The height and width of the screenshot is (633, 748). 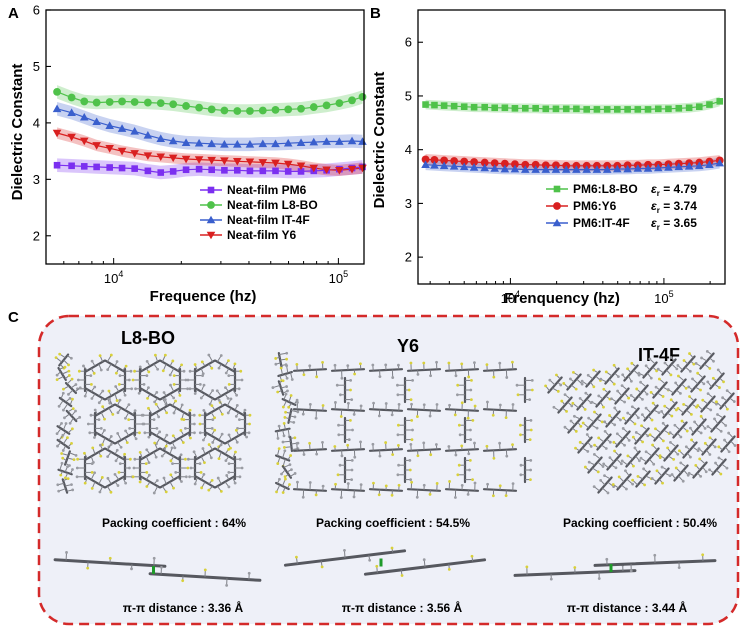 I want to click on lattice-it4f, so click(x=640, y=422).